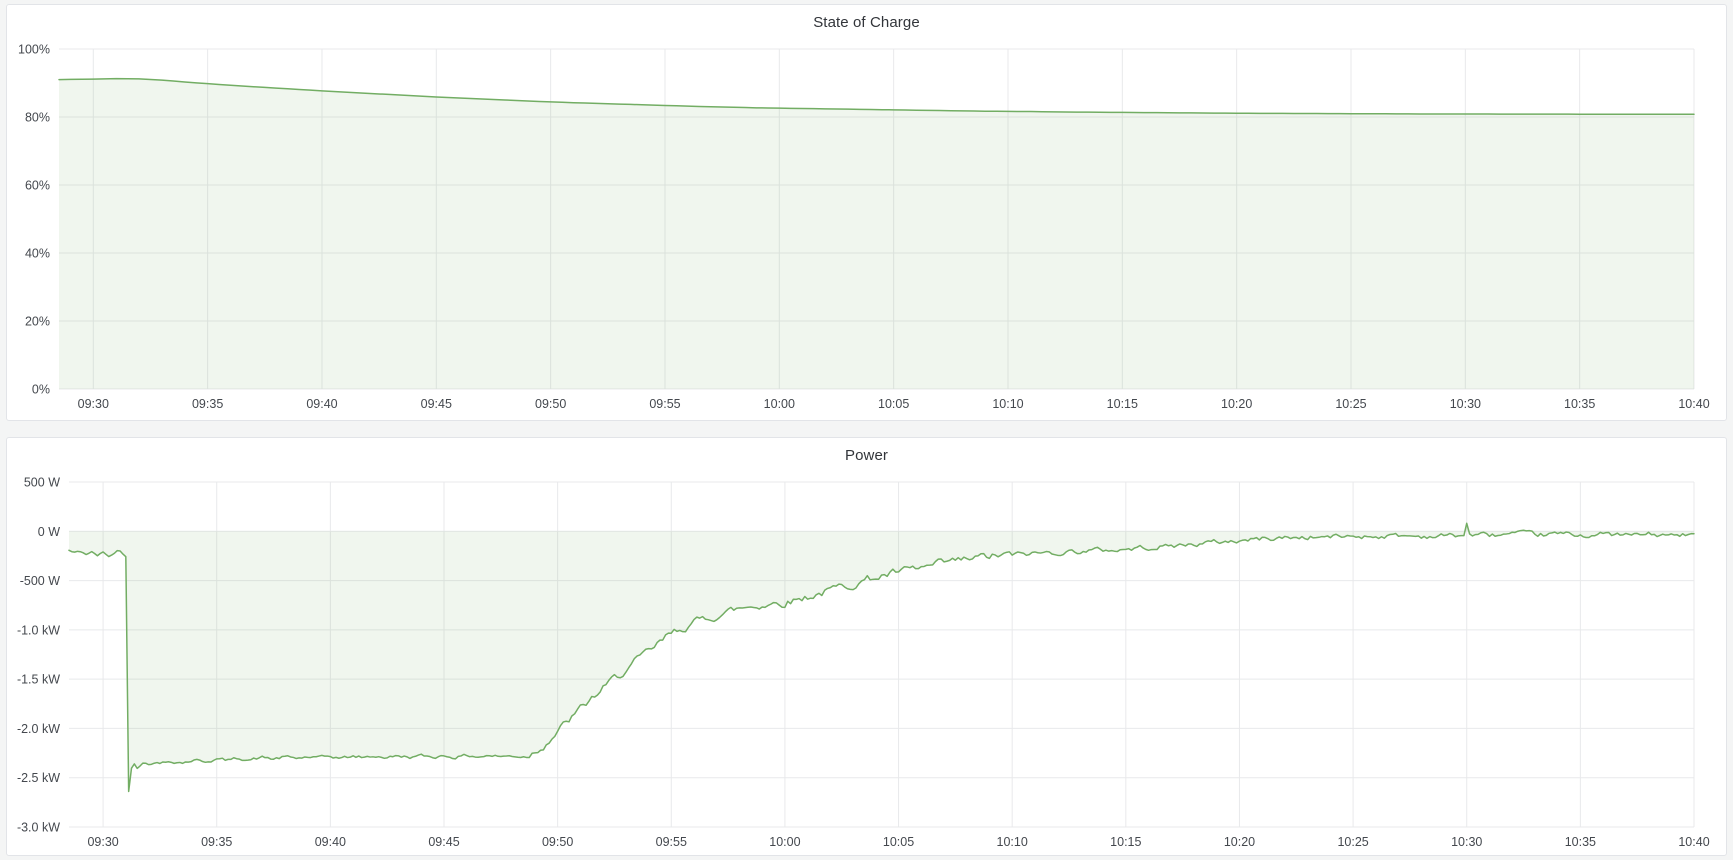  I want to click on series-line-group, so click(876, 96).